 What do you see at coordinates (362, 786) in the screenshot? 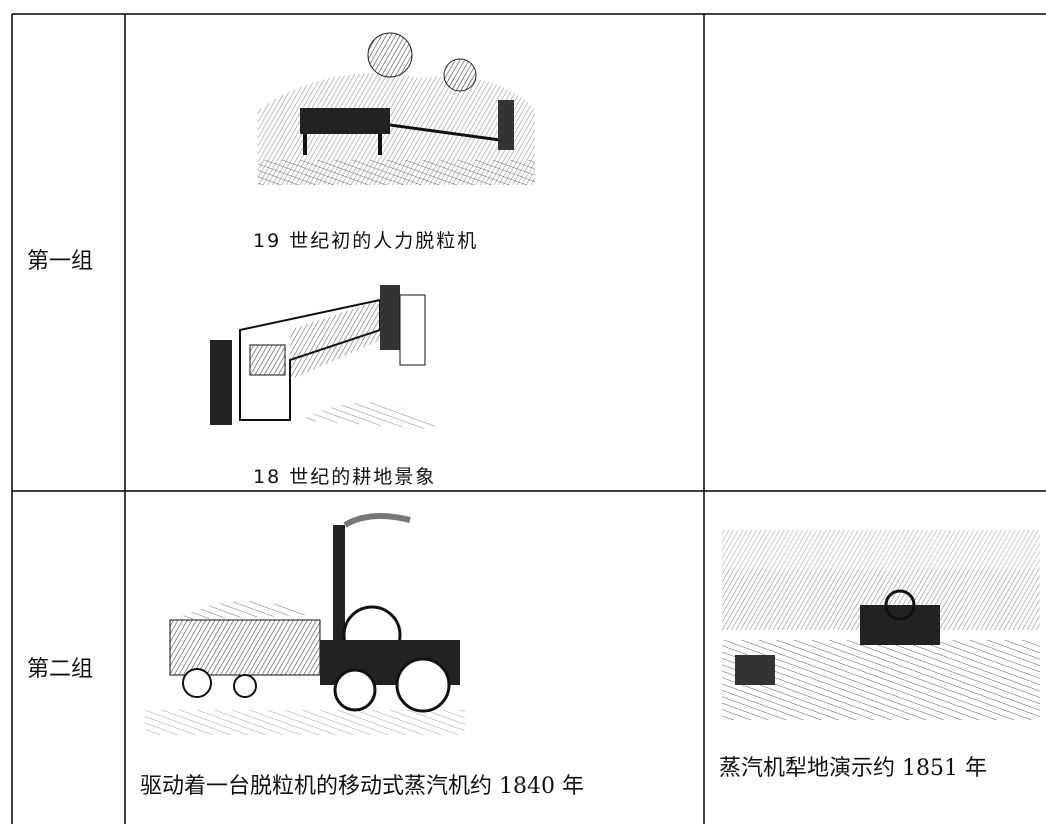
I see `image-caption: 驱动着一台脱粒机的移动式蒸汽机约 1840 年` at bounding box center [362, 786].